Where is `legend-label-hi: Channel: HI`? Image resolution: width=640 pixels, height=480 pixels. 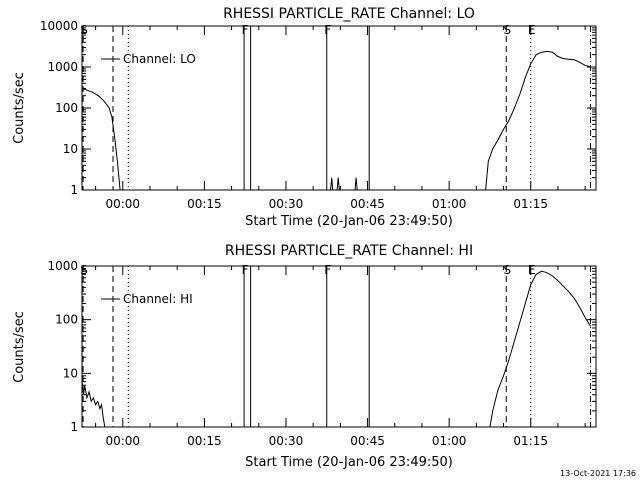 legend-label-hi: Channel: HI is located at coordinates (158, 299).